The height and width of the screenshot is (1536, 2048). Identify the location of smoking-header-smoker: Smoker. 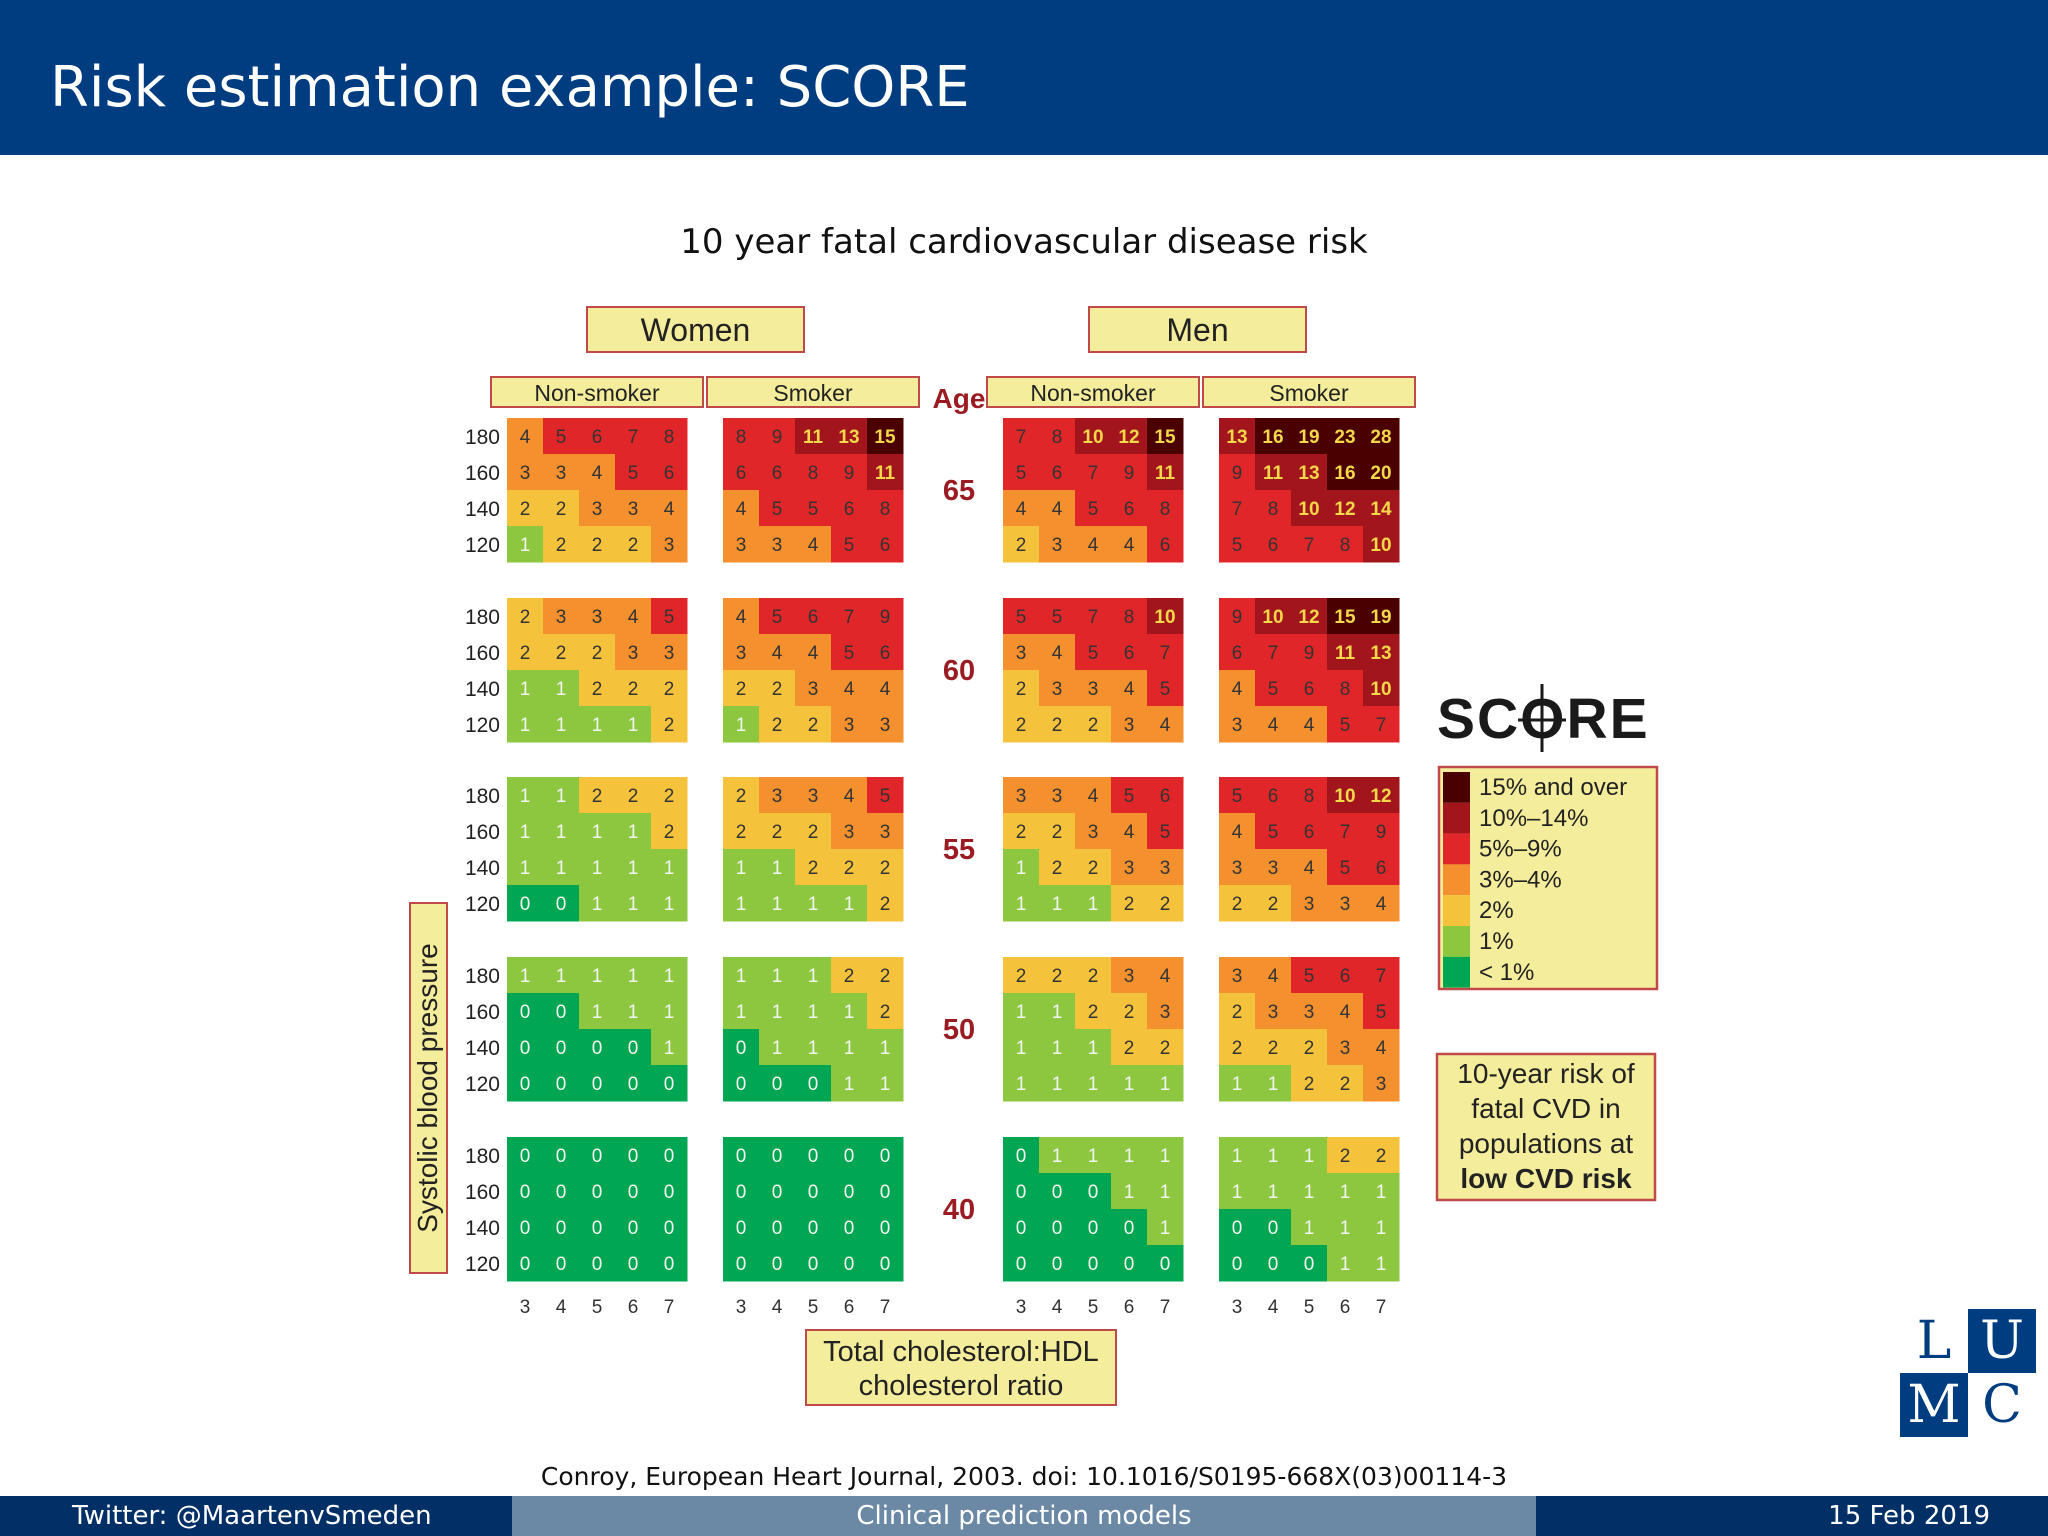
(813, 393).